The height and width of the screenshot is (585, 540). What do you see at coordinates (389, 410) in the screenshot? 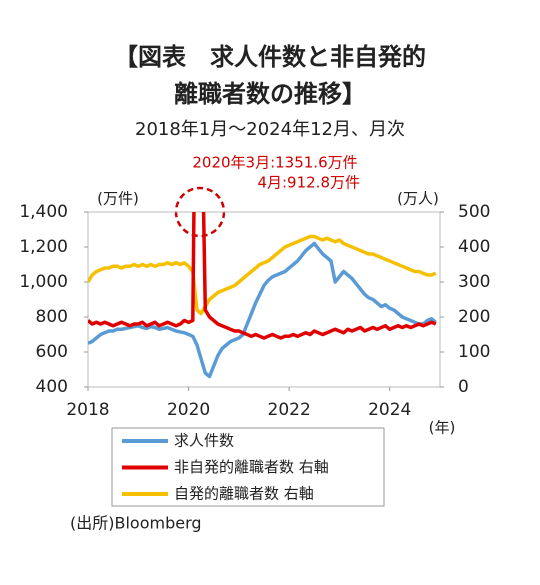
I see `x-tick-label: 2024` at bounding box center [389, 410].